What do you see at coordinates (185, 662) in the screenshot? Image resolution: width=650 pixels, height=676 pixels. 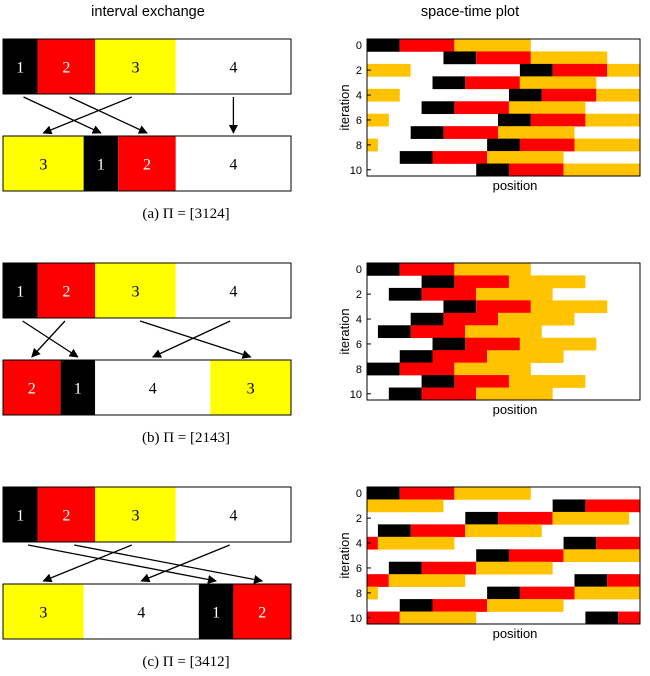 I see `panel-caption: (c) Π = [3412]` at bounding box center [185, 662].